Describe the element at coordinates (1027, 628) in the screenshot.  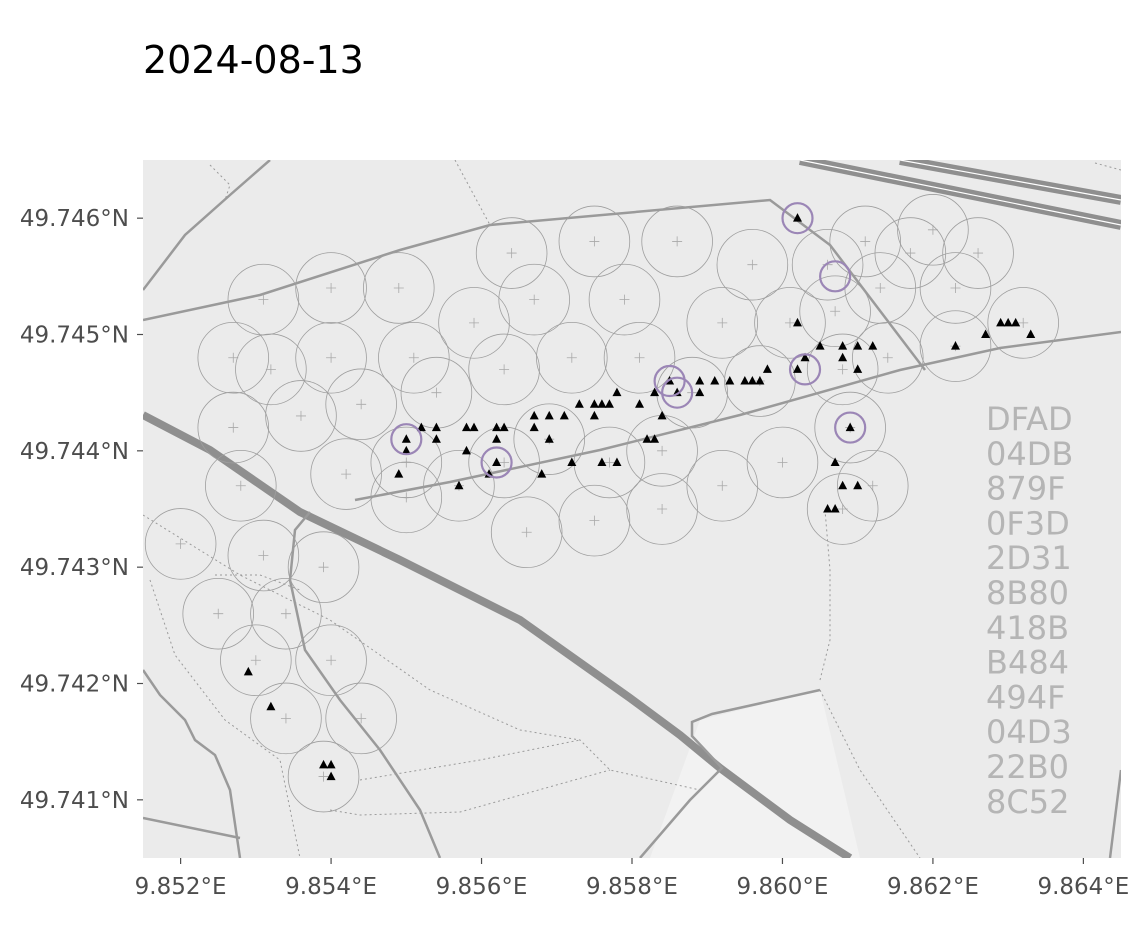
I see `station-code: 418B` at that location.